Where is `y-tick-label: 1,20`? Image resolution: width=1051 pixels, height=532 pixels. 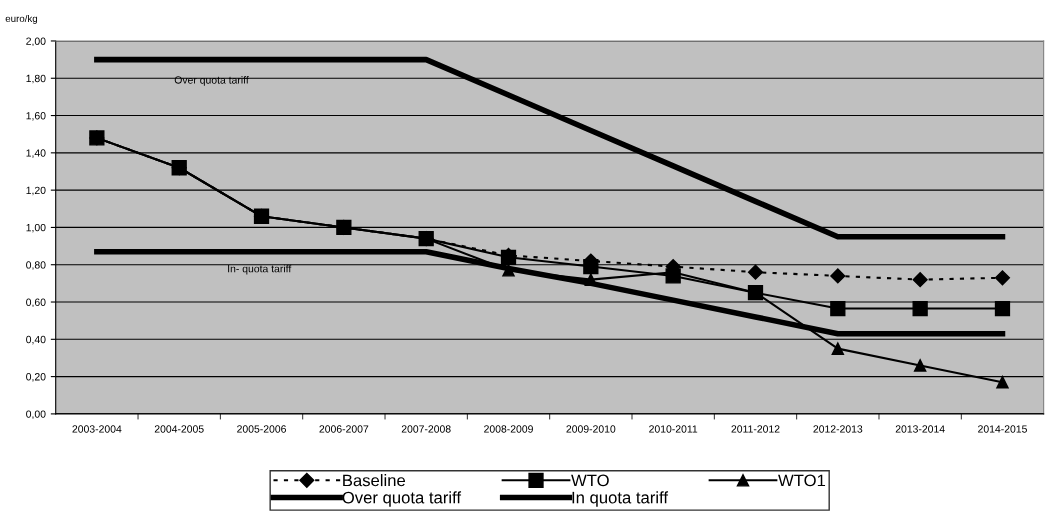 y-tick-label: 1,20 is located at coordinates (36, 191).